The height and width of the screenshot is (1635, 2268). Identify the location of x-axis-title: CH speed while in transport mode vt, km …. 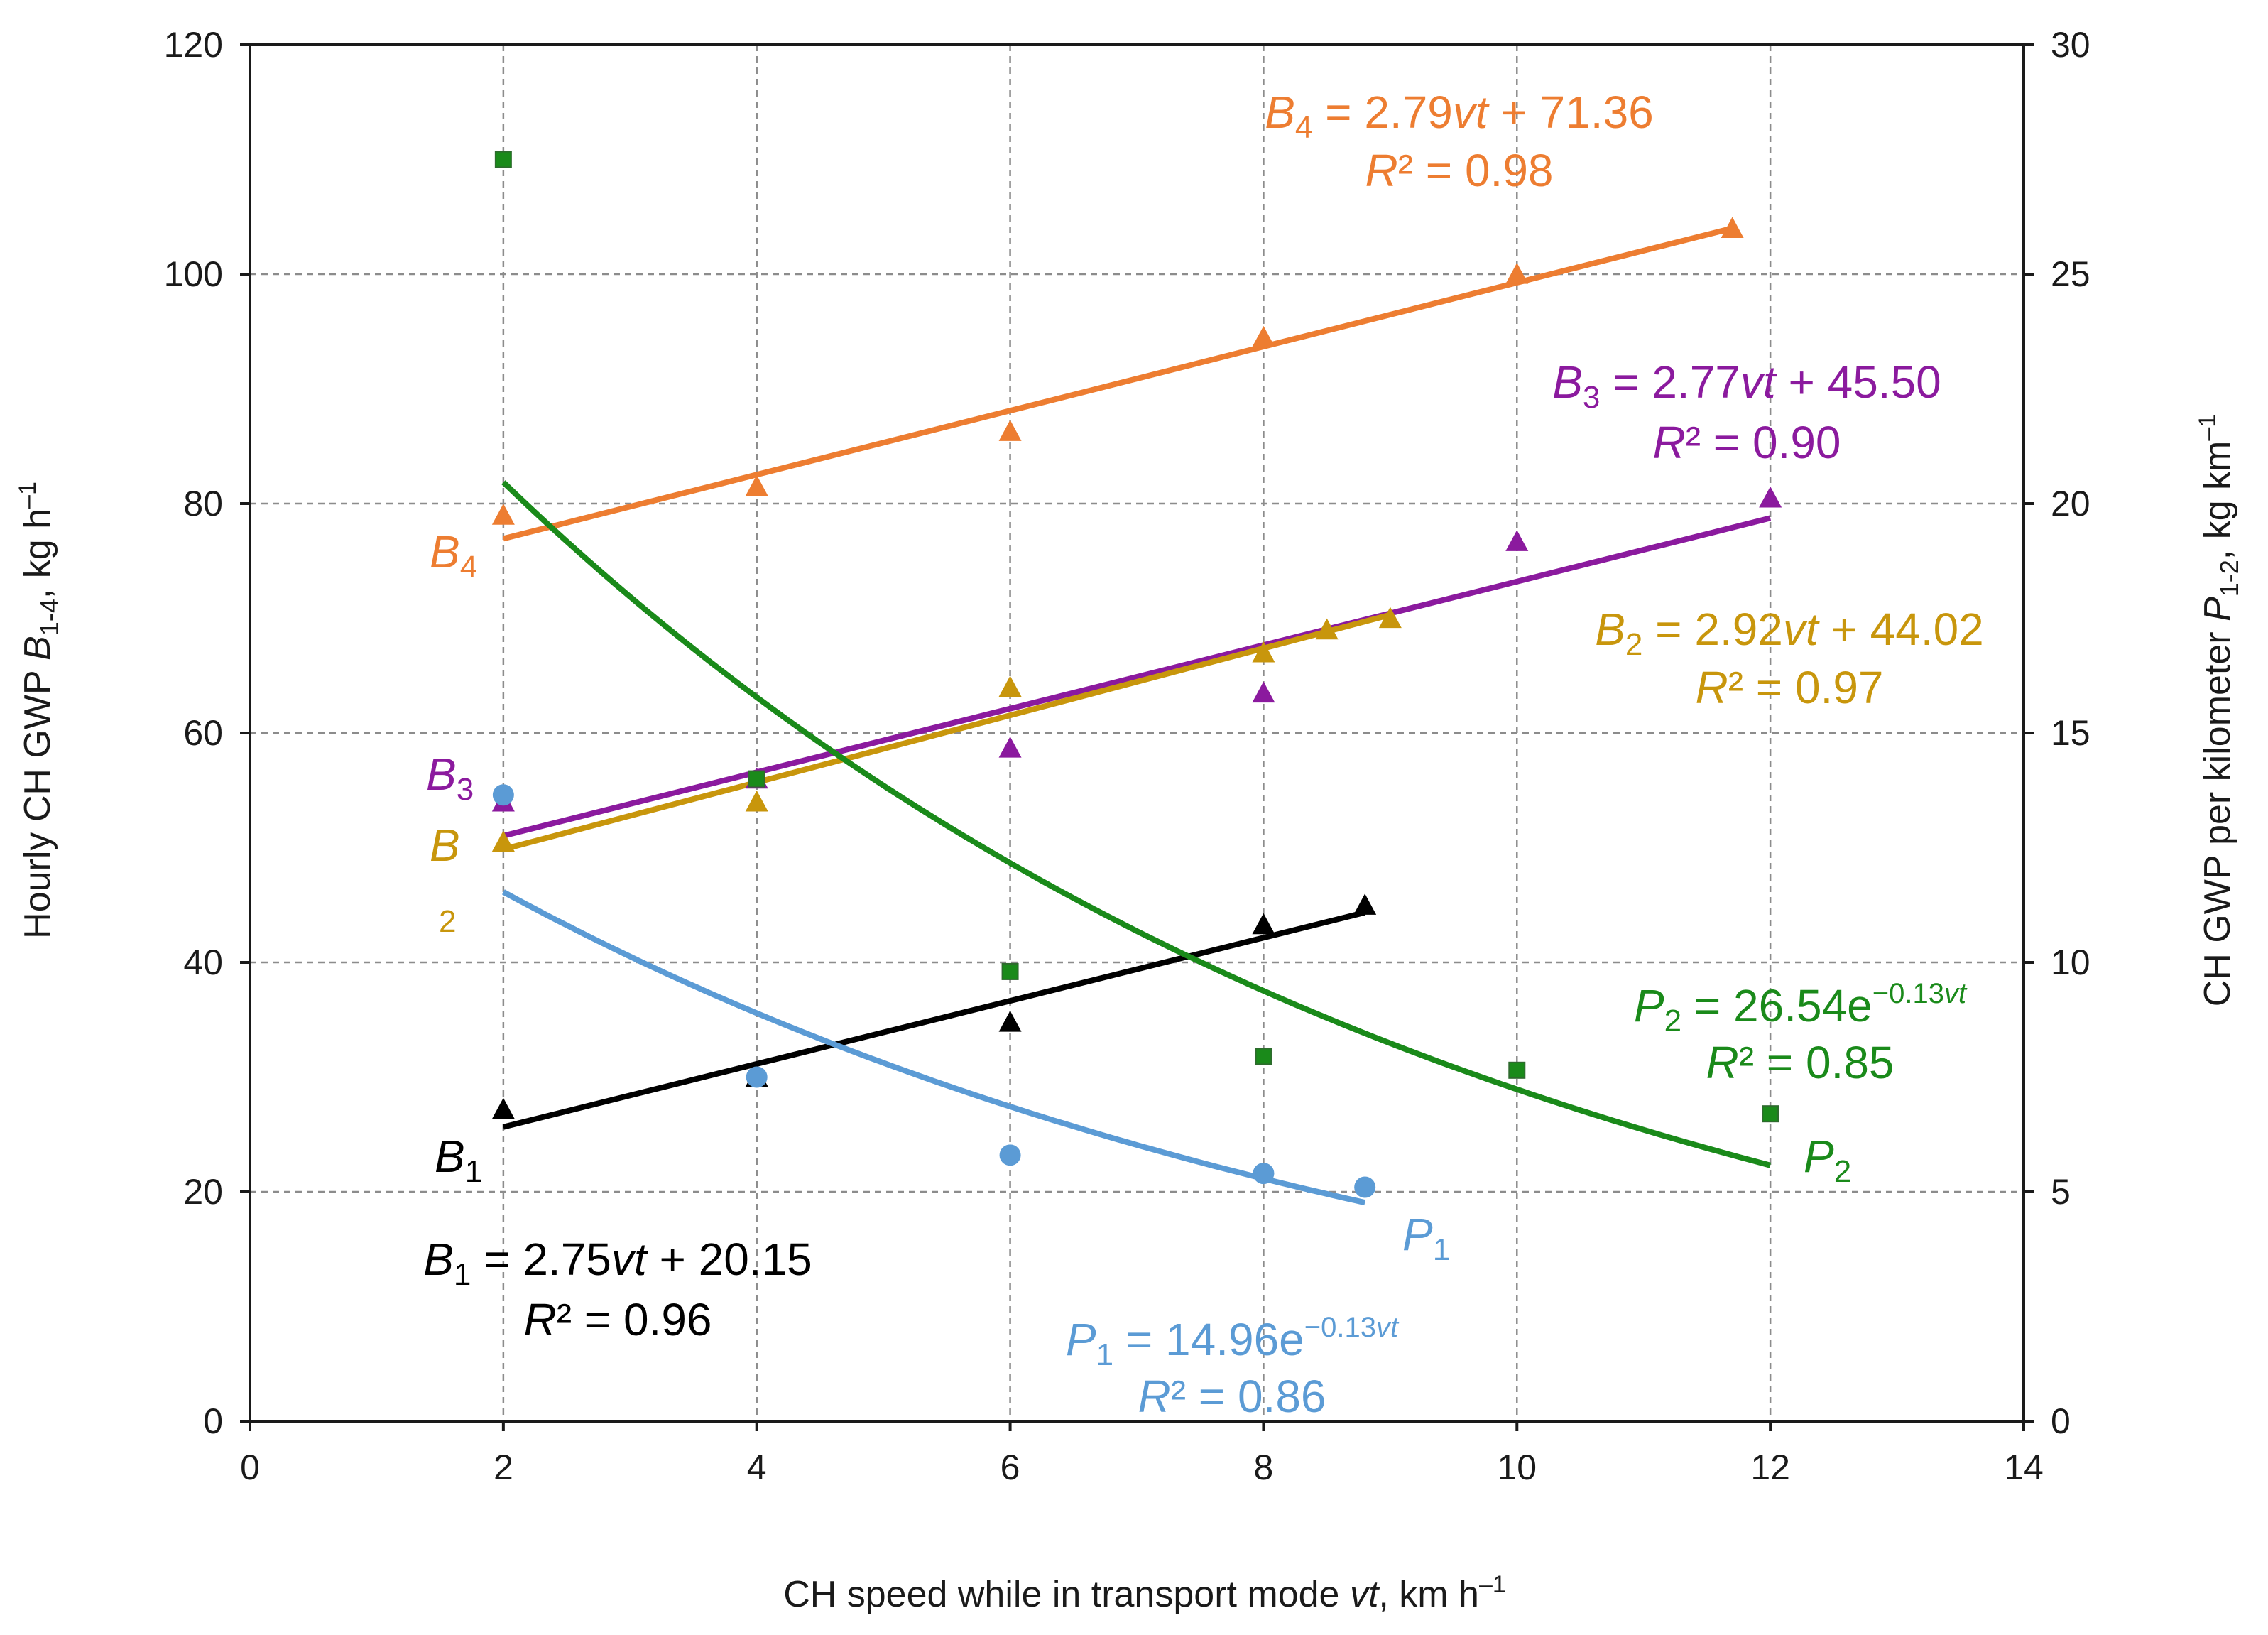
(1144, 1593).